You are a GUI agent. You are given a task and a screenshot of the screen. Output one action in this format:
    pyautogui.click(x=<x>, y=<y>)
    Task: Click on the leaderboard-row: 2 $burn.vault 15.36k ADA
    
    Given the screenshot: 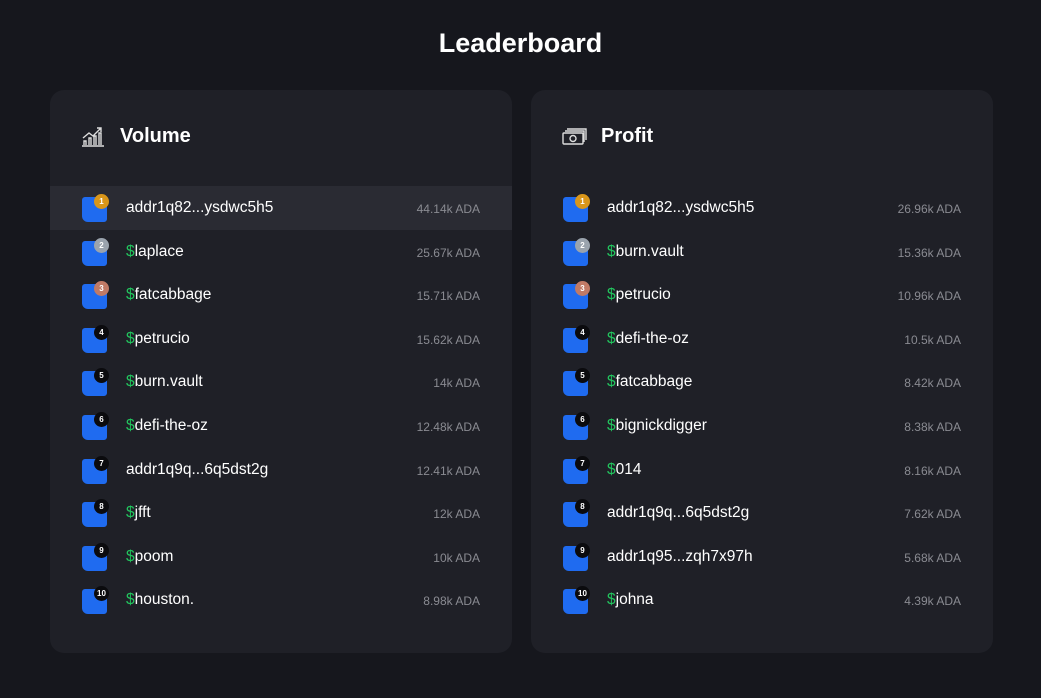 What is the action you would take?
    pyautogui.click(x=762, y=252)
    